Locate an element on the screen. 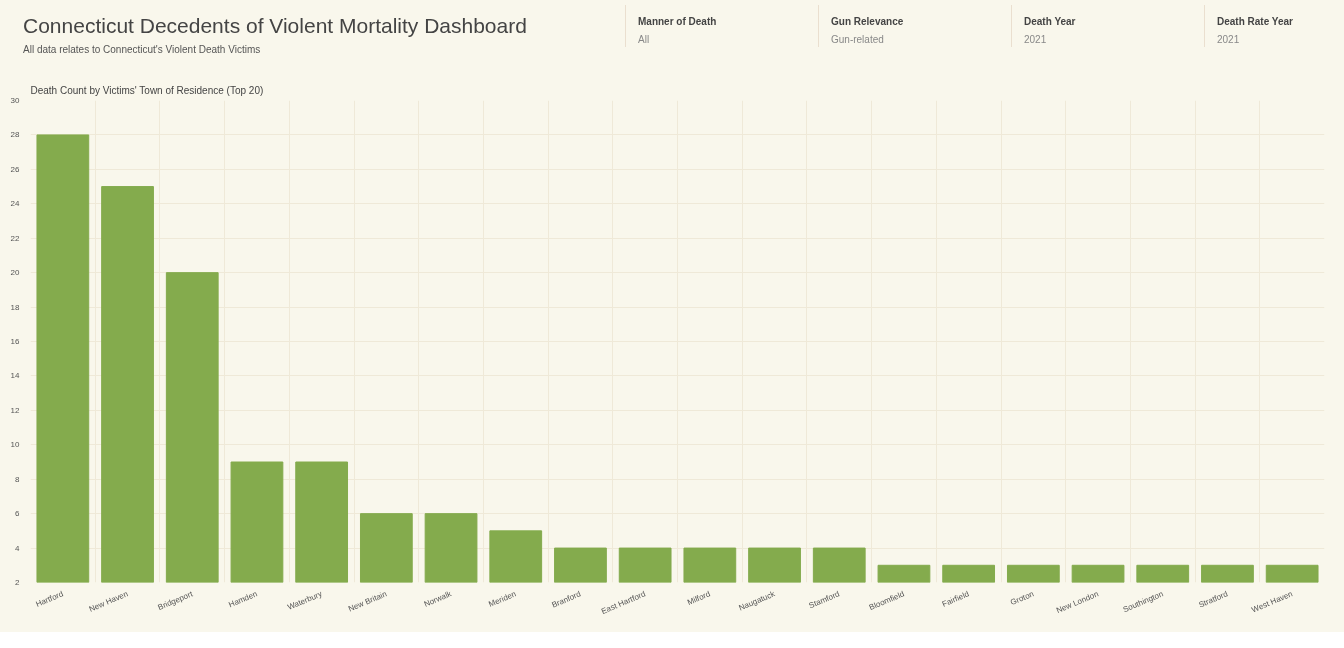 The height and width of the screenshot is (648, 1344). y-tick-label: 16 is located at coordinates (15, 341).